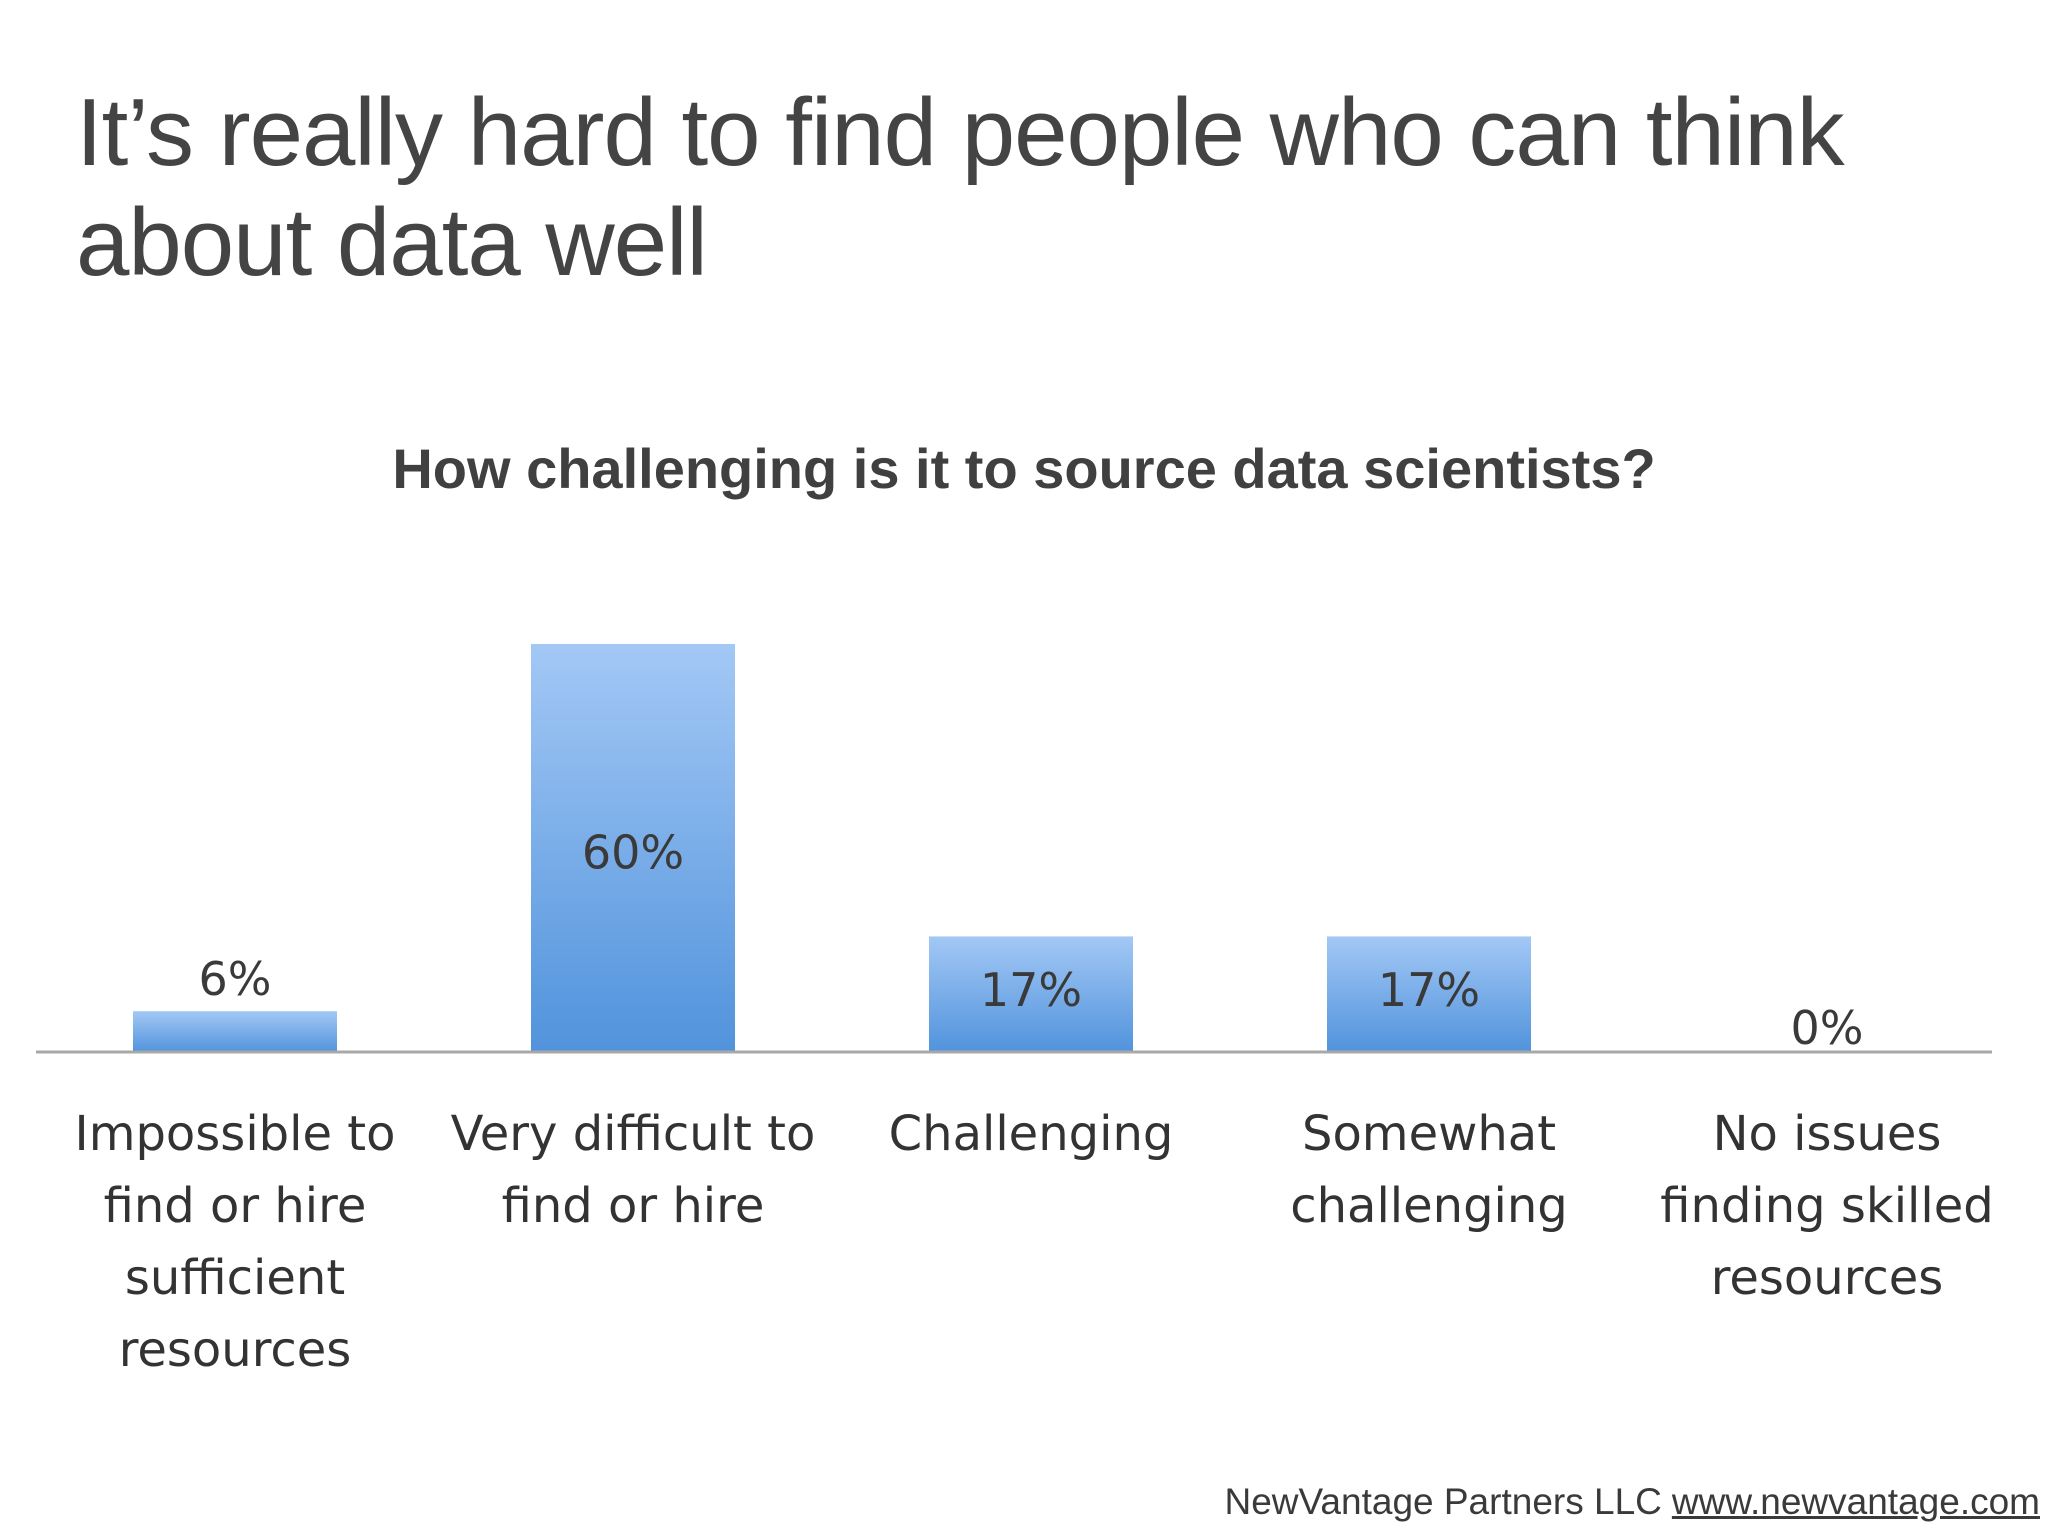 This screenshot has height=1536, width=2048. What do you see at coordinates (1443, 1501) in the screenshot?
I see `footer-company: NewVantage Partners LLC` at bounding box center [1443, 1501].